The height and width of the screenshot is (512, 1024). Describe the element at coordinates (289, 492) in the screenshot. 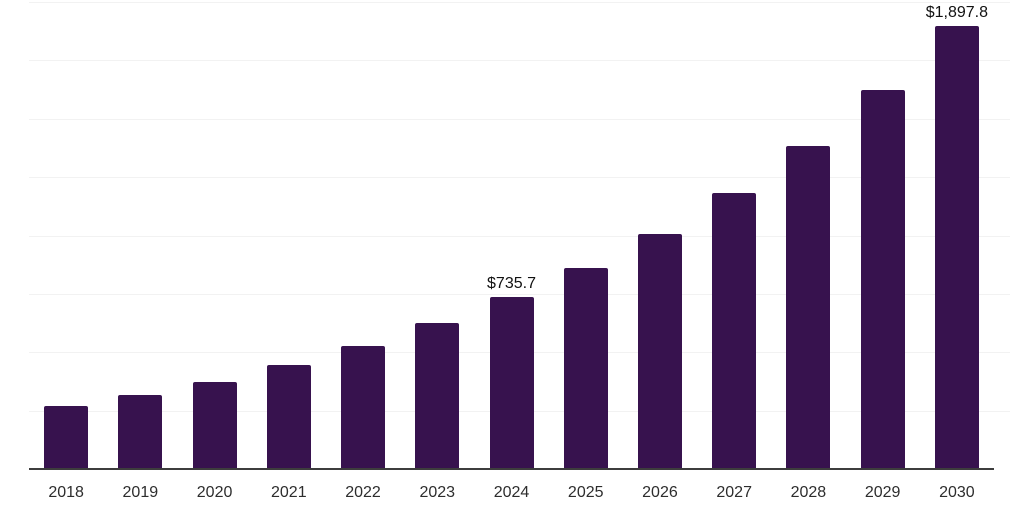

I see `x-tick-label-2021: 2021` at that location.